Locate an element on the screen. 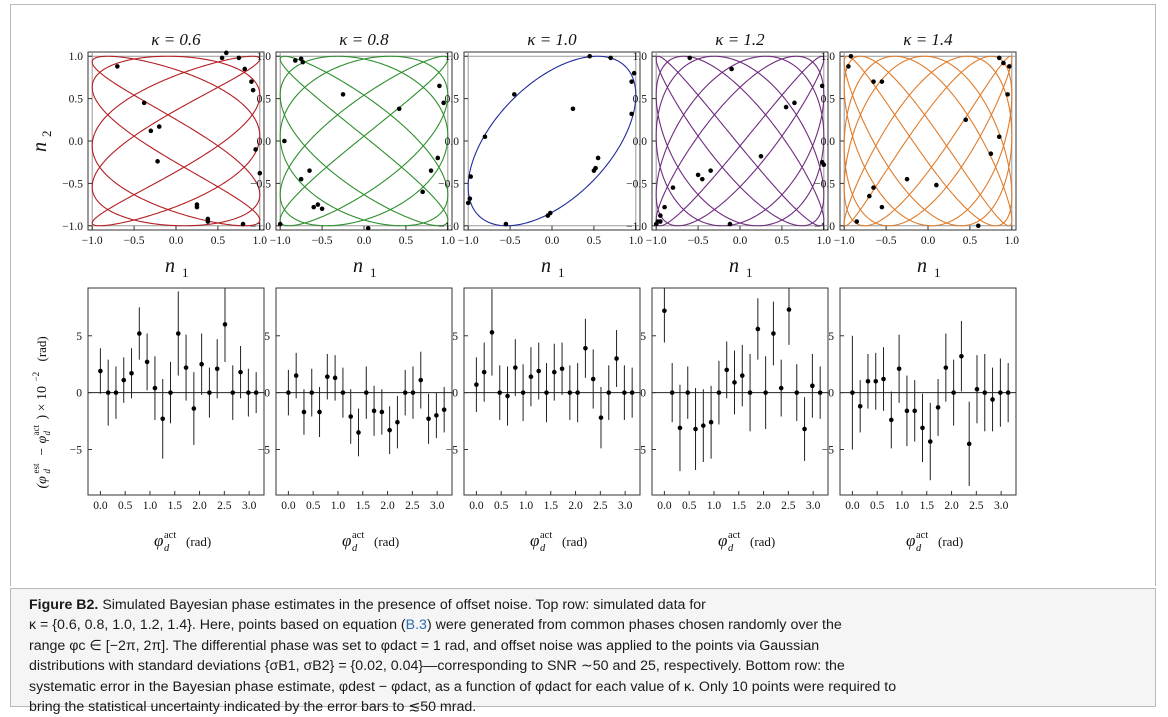  y-axis-label-part: est is located at coordinates (36, 468).